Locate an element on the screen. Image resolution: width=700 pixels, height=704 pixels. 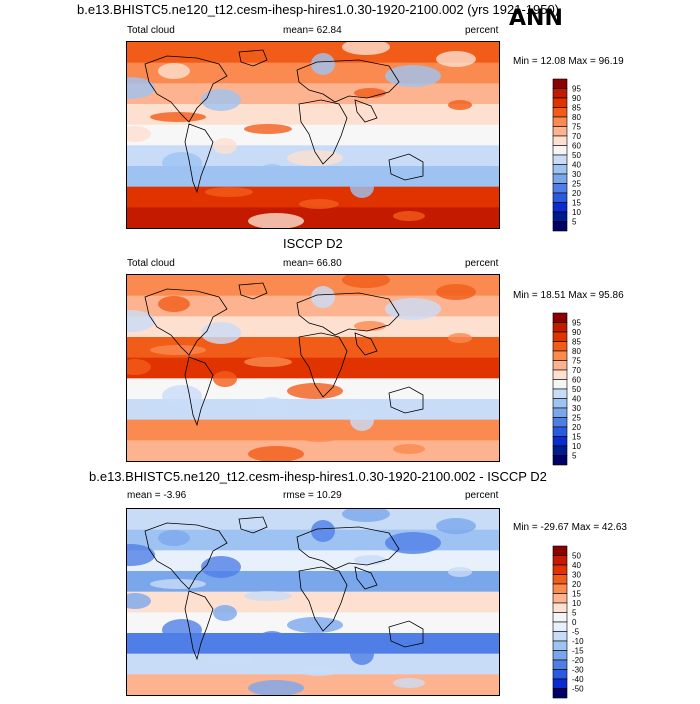
colorbar-tick-label: 0 is located at coordinates (574, 622).